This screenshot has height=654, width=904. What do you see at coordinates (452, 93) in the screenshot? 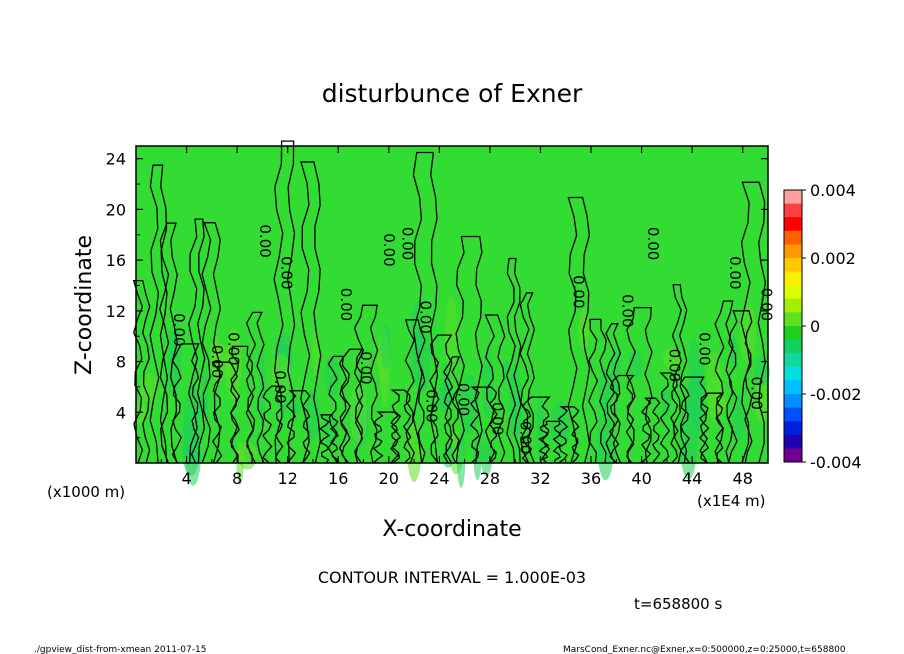
I see `chart-title: disturbunce of Exner` at bounding box center [452, 93].